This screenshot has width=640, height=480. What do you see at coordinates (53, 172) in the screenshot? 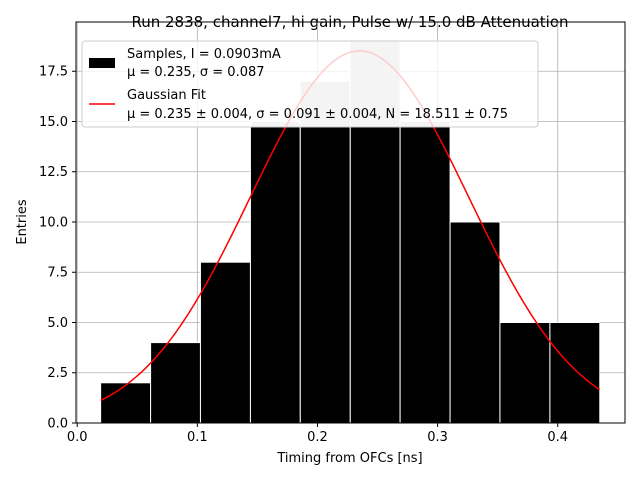
I see `y-tick-label: 12.5` at bounding box center [53, 172].